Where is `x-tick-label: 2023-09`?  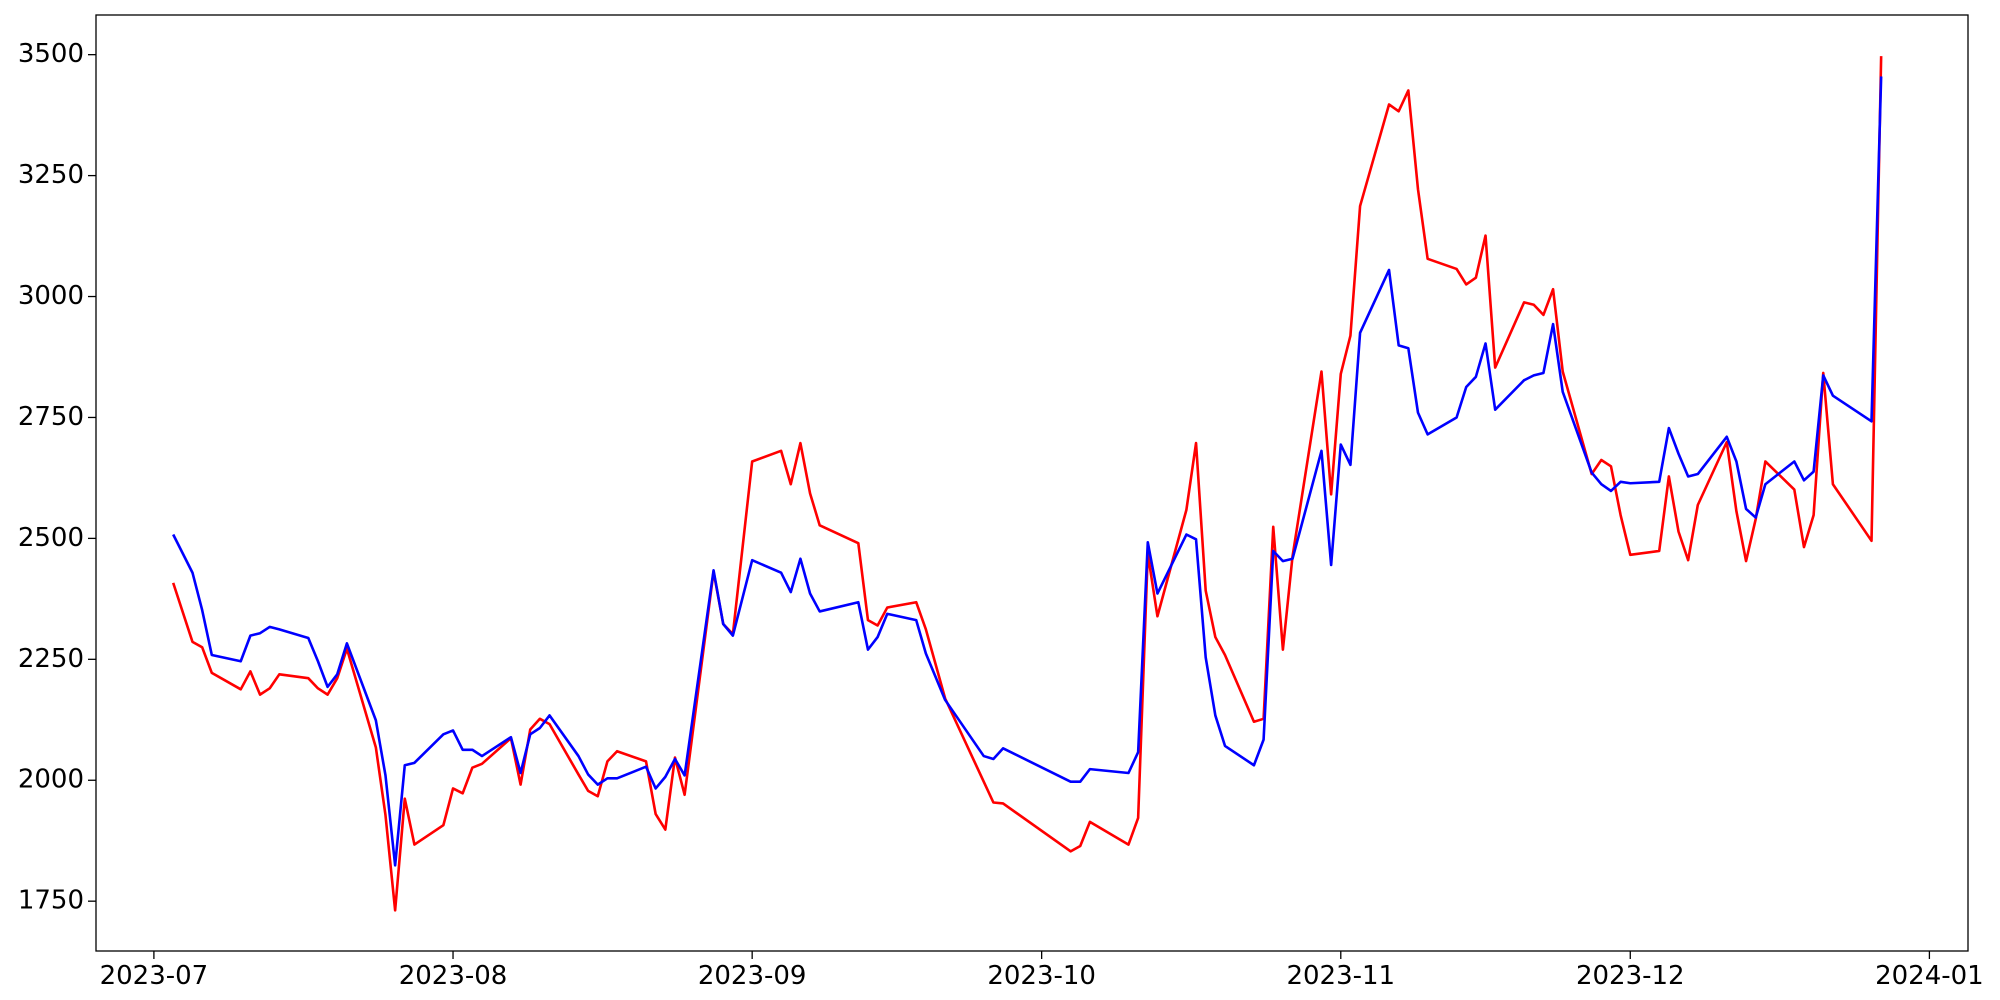 x-tick-label: 2023-09 is located at coordinates (752, 976).